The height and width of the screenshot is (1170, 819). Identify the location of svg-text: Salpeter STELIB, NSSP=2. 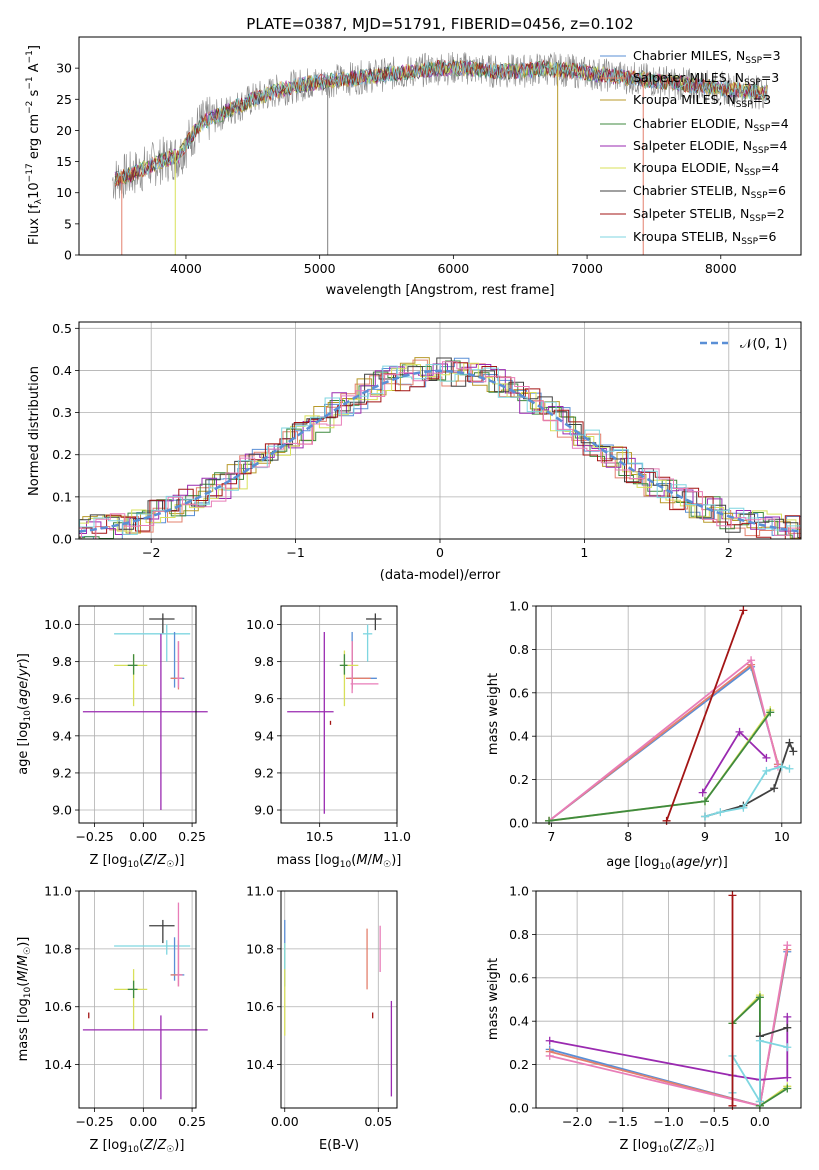
(709, 215).